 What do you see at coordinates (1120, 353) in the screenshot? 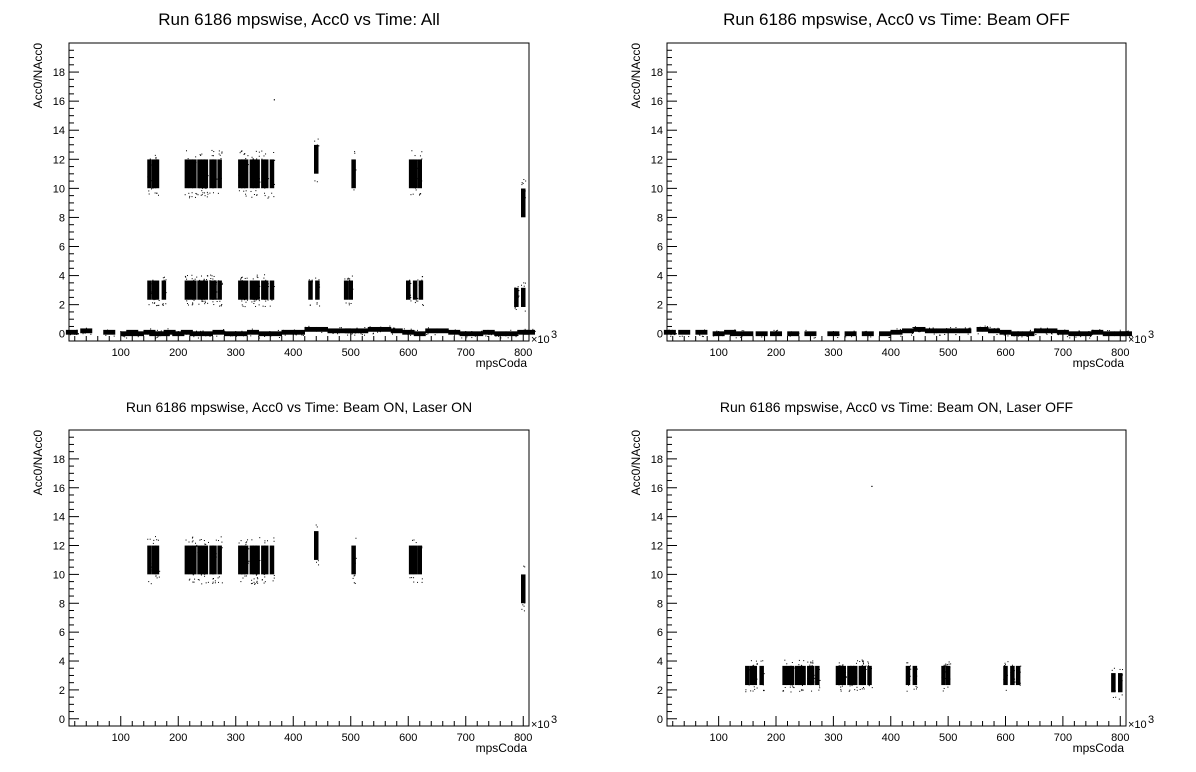
I see `x-tick-label: 800` at bounding box center [1120, 353].